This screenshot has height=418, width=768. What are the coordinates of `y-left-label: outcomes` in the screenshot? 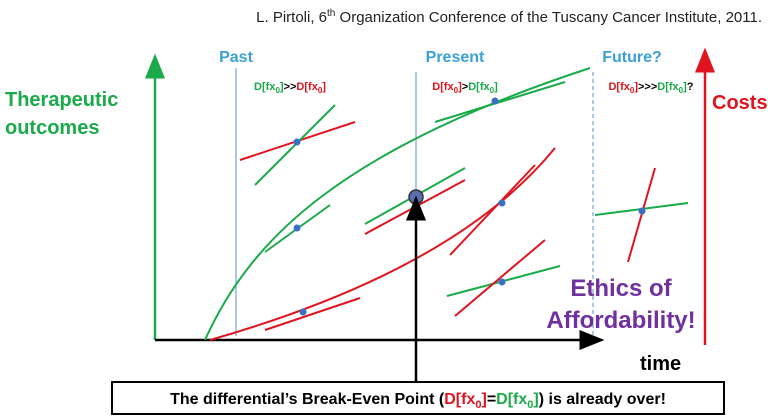 It's located at (52, 128).